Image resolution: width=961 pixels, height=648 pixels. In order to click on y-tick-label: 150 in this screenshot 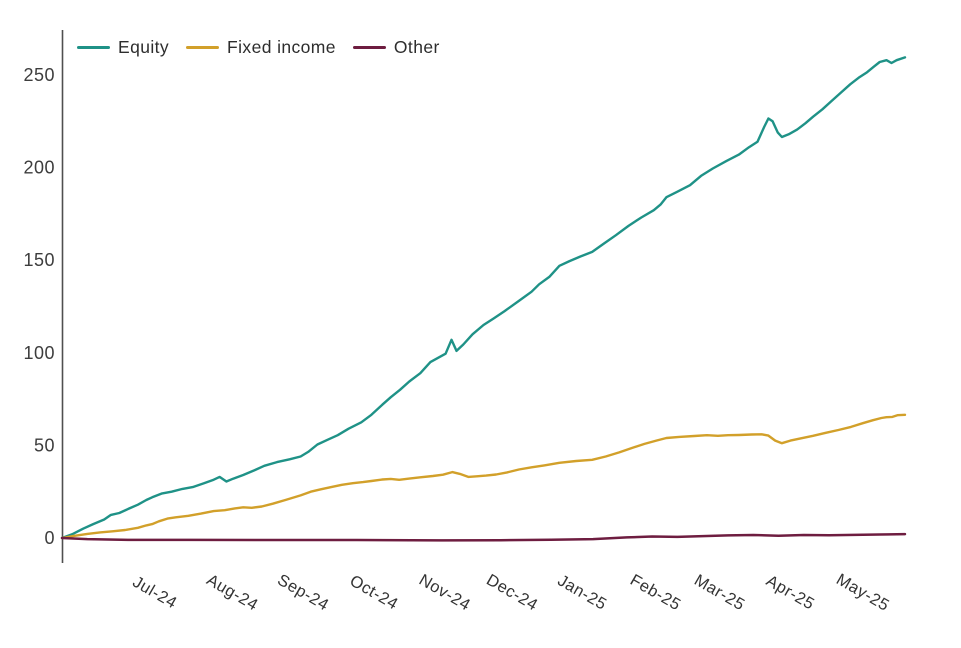, I will do `click(39, 260)`.